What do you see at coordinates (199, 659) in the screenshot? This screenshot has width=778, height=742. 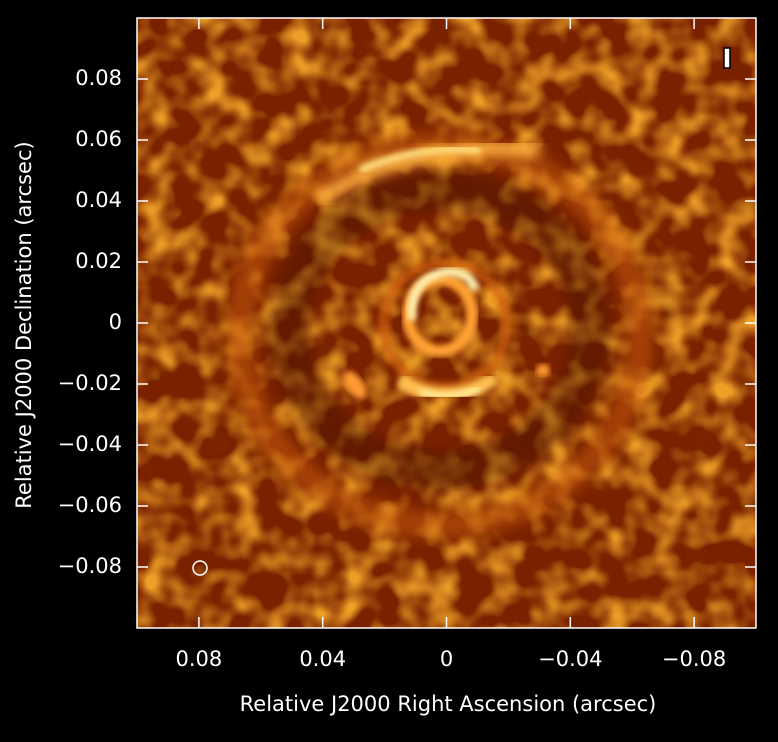 I see `x-tick-label: 0.08` at bounding box center [199, 659].